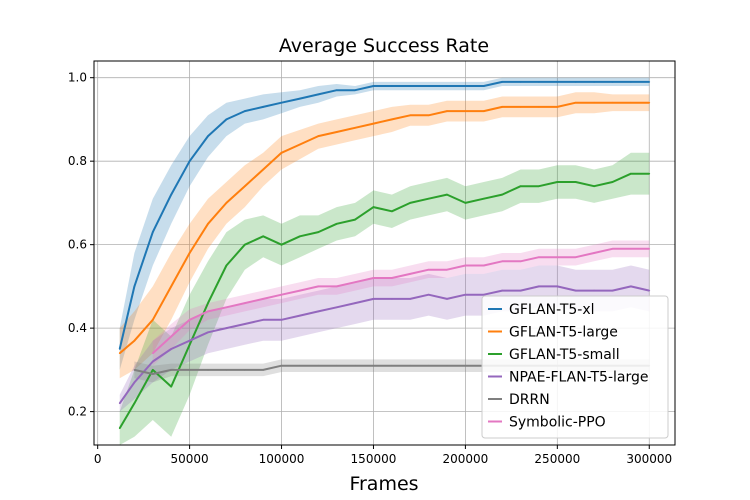 Image resolution: width=750 pixels, height=500 pixels. What do you see at coordinates (77, 245) in the screenshot?
I see `y-tick-label: 0.6` at bounding box center [77, 245].